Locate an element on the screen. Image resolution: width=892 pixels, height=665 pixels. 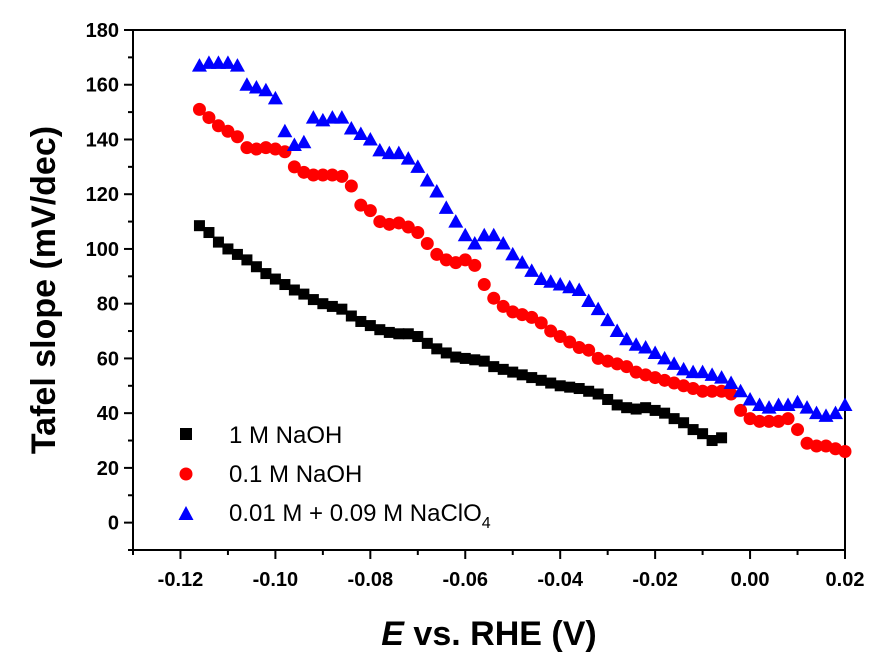
x-tick-label: -0.10 is located at coordinates (276, 580).